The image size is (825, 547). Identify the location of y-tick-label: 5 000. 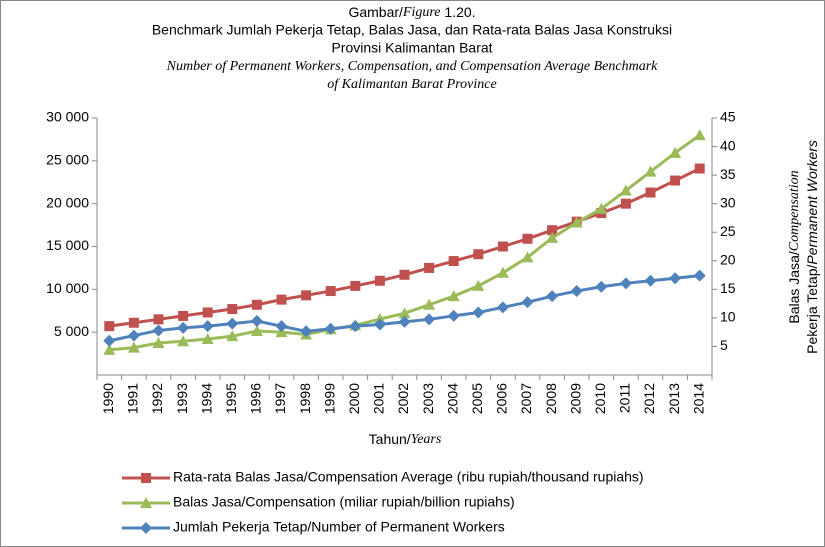
(71, 331).